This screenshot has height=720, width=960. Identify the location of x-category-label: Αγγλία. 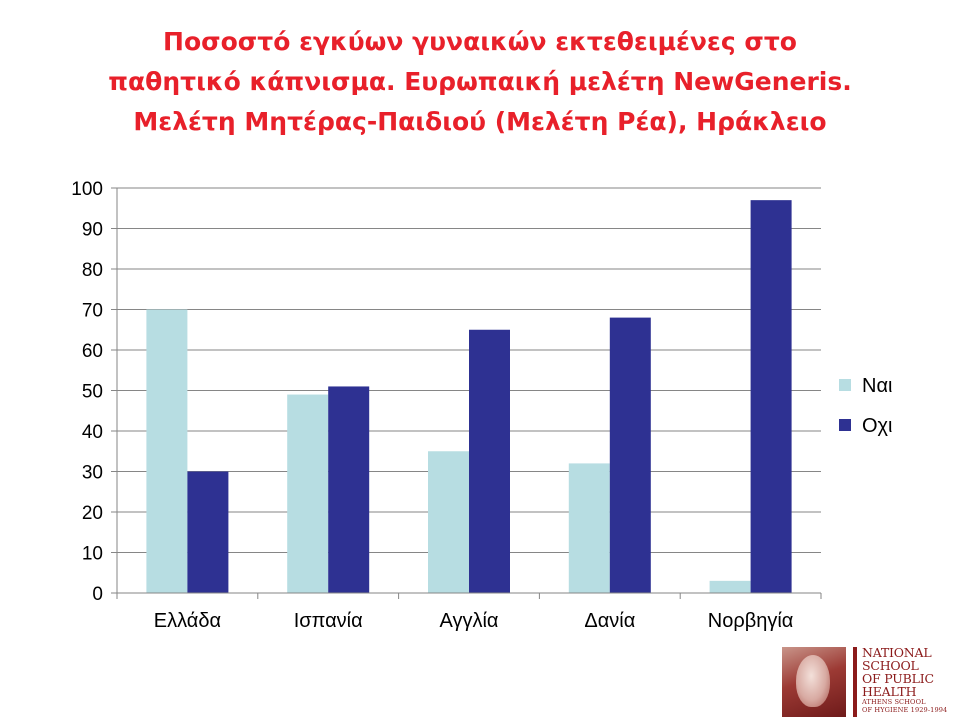
(469, 621).